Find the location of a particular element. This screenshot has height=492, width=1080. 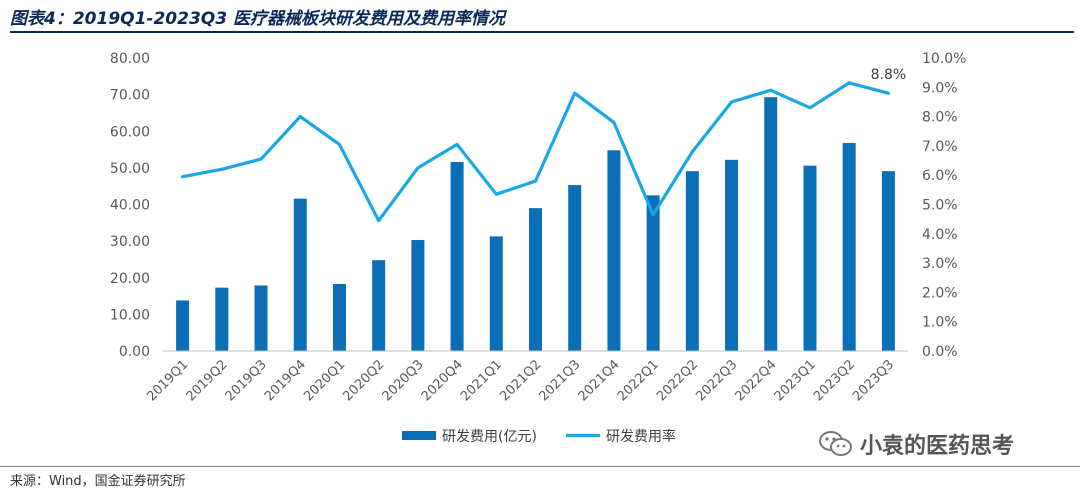

x-tick-label: 2021Q1 is located at coordinates (481, 380).